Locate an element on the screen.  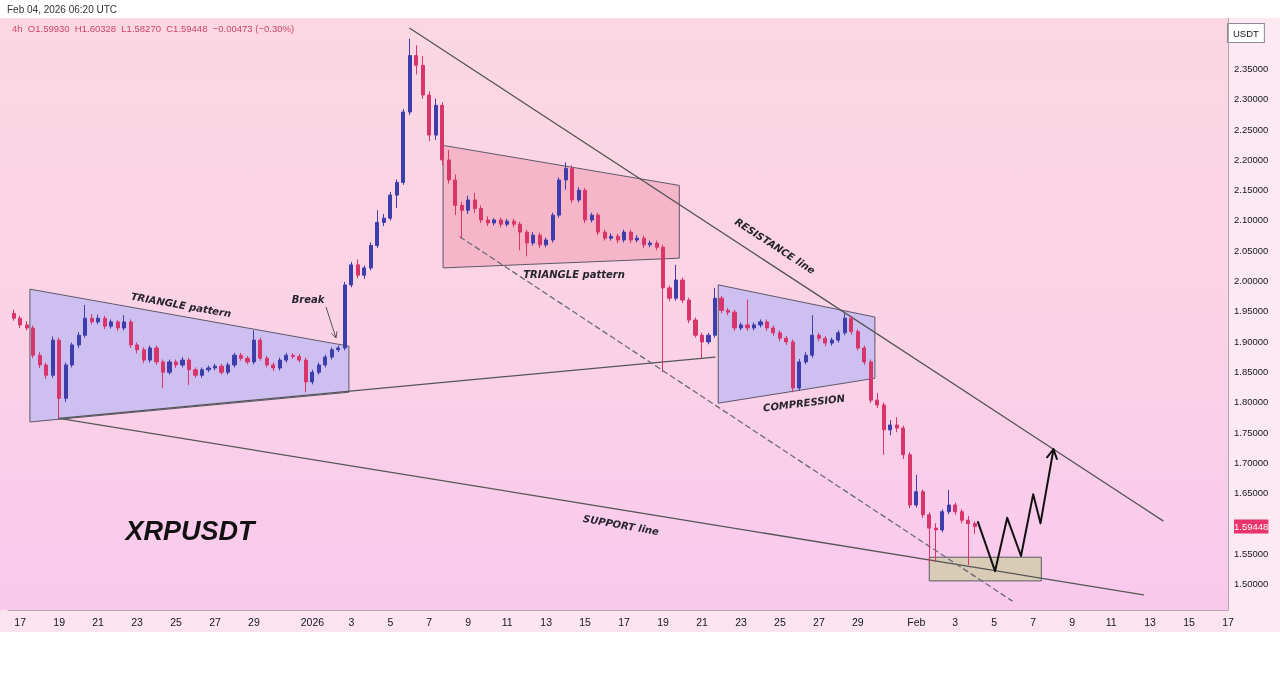
y-tick-label: 1.55000 is located at coordinates (1251, 554).